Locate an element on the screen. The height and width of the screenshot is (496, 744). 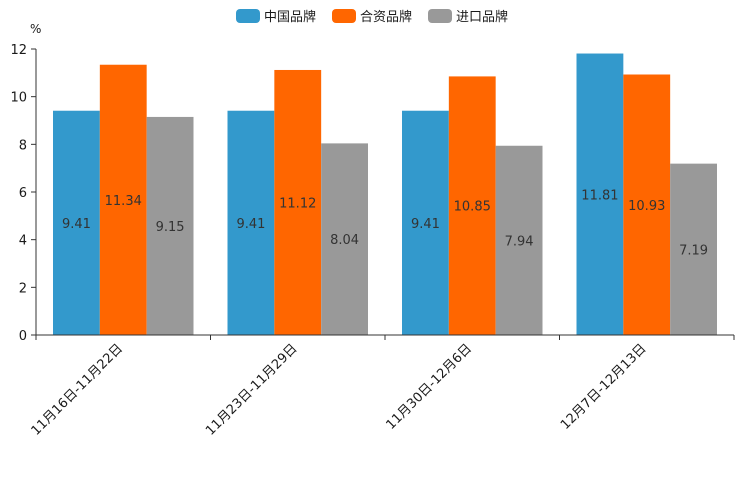
x-category-label: 12月7日-12月13日 is located at coordinates (604, 387).